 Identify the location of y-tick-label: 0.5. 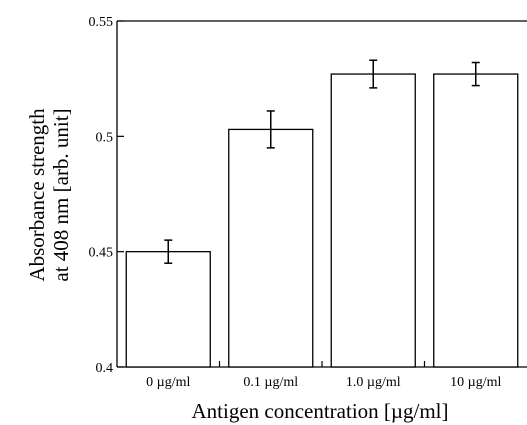
(105, 137).